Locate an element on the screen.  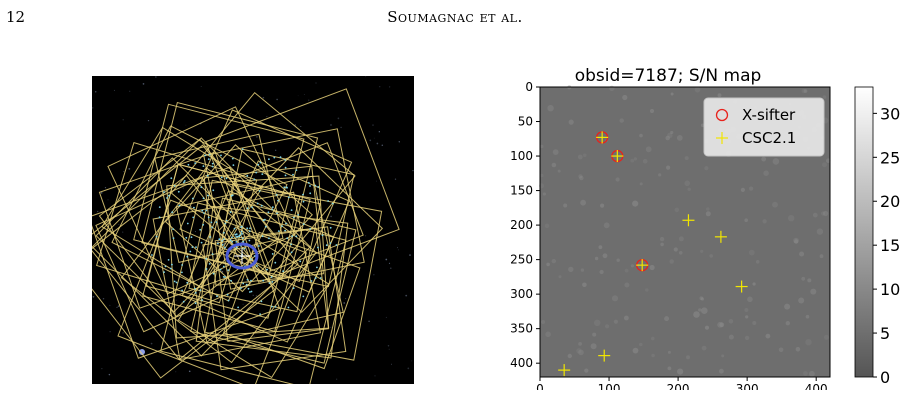
colorbar: 0 5 10 15 20 25 30 is located at coordinates (877, 236).